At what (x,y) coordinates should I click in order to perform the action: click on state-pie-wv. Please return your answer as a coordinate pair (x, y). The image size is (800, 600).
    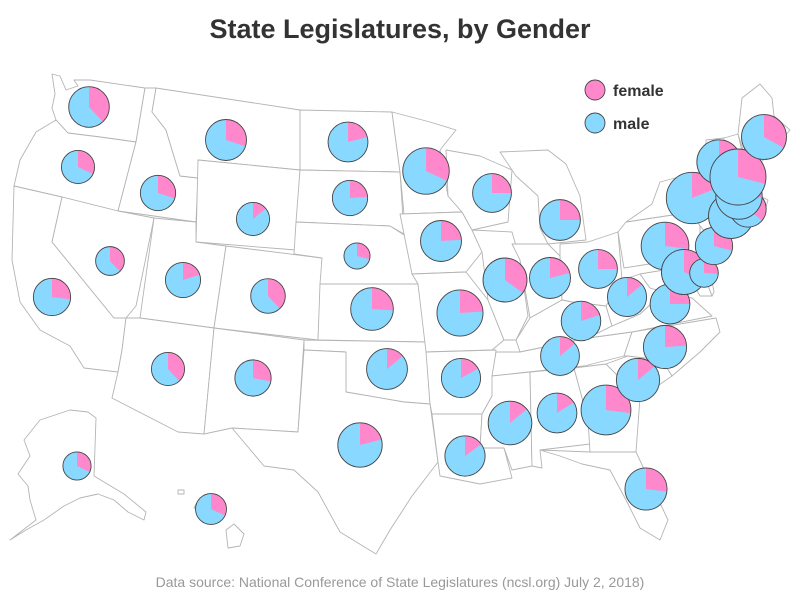
    Looking at the image, I should click on (627, 297).